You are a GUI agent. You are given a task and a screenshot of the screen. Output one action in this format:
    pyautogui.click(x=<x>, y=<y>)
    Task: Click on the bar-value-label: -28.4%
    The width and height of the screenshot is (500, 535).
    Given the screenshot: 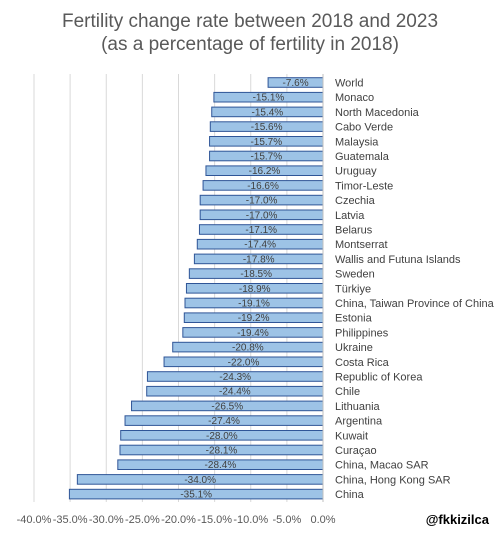 What is the action you would take?
    pyautogui.click(x=221, y=465)
    